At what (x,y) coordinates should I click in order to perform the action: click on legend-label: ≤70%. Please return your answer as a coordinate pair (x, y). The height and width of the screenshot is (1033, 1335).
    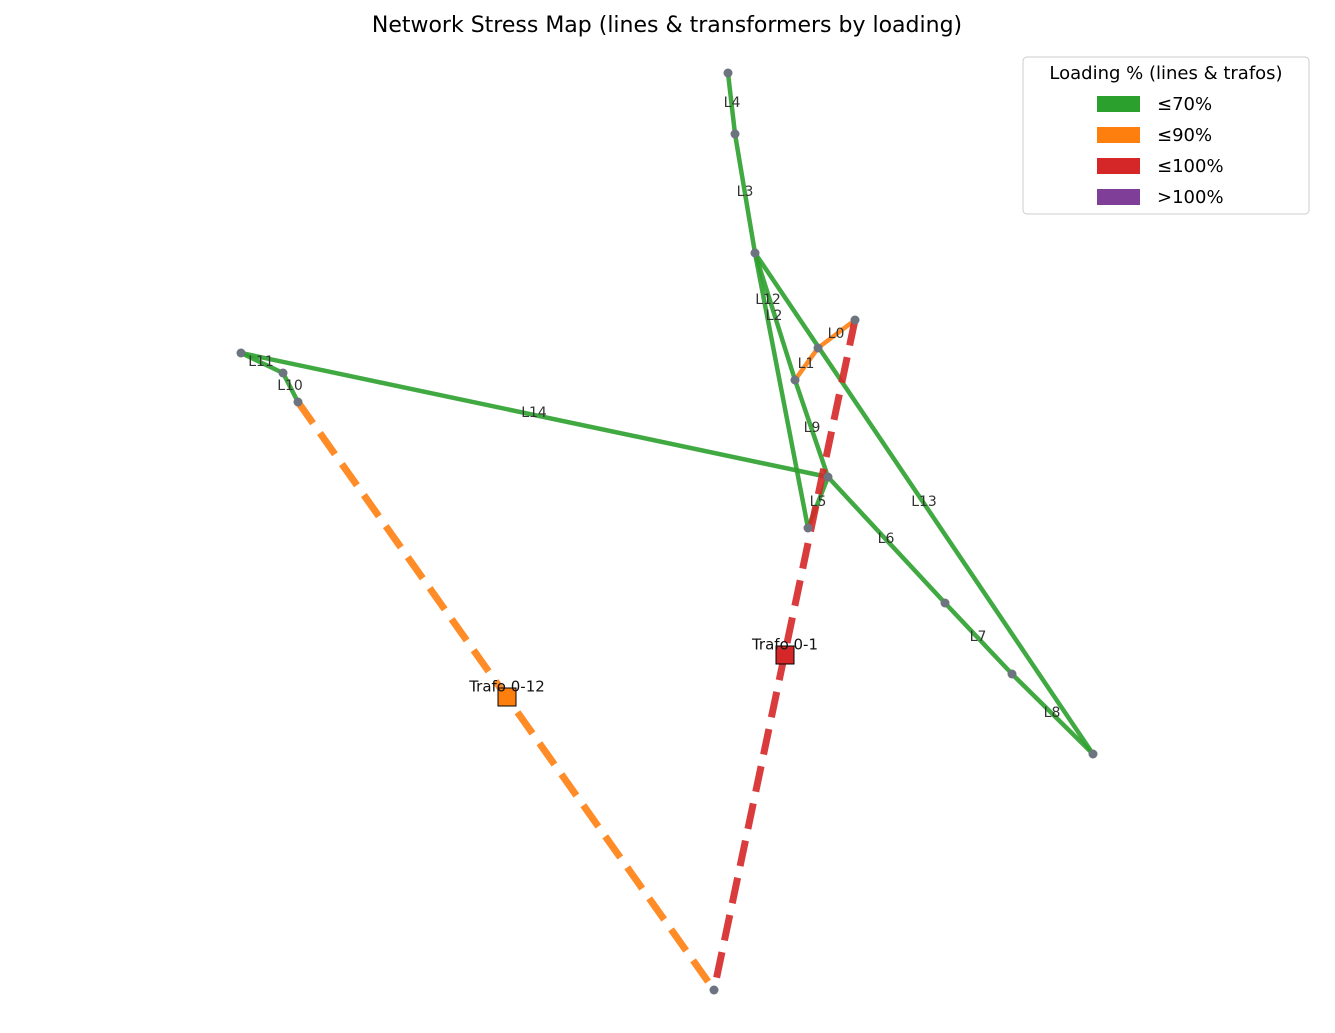
    Looking at the image, I should click on (1184, 104).